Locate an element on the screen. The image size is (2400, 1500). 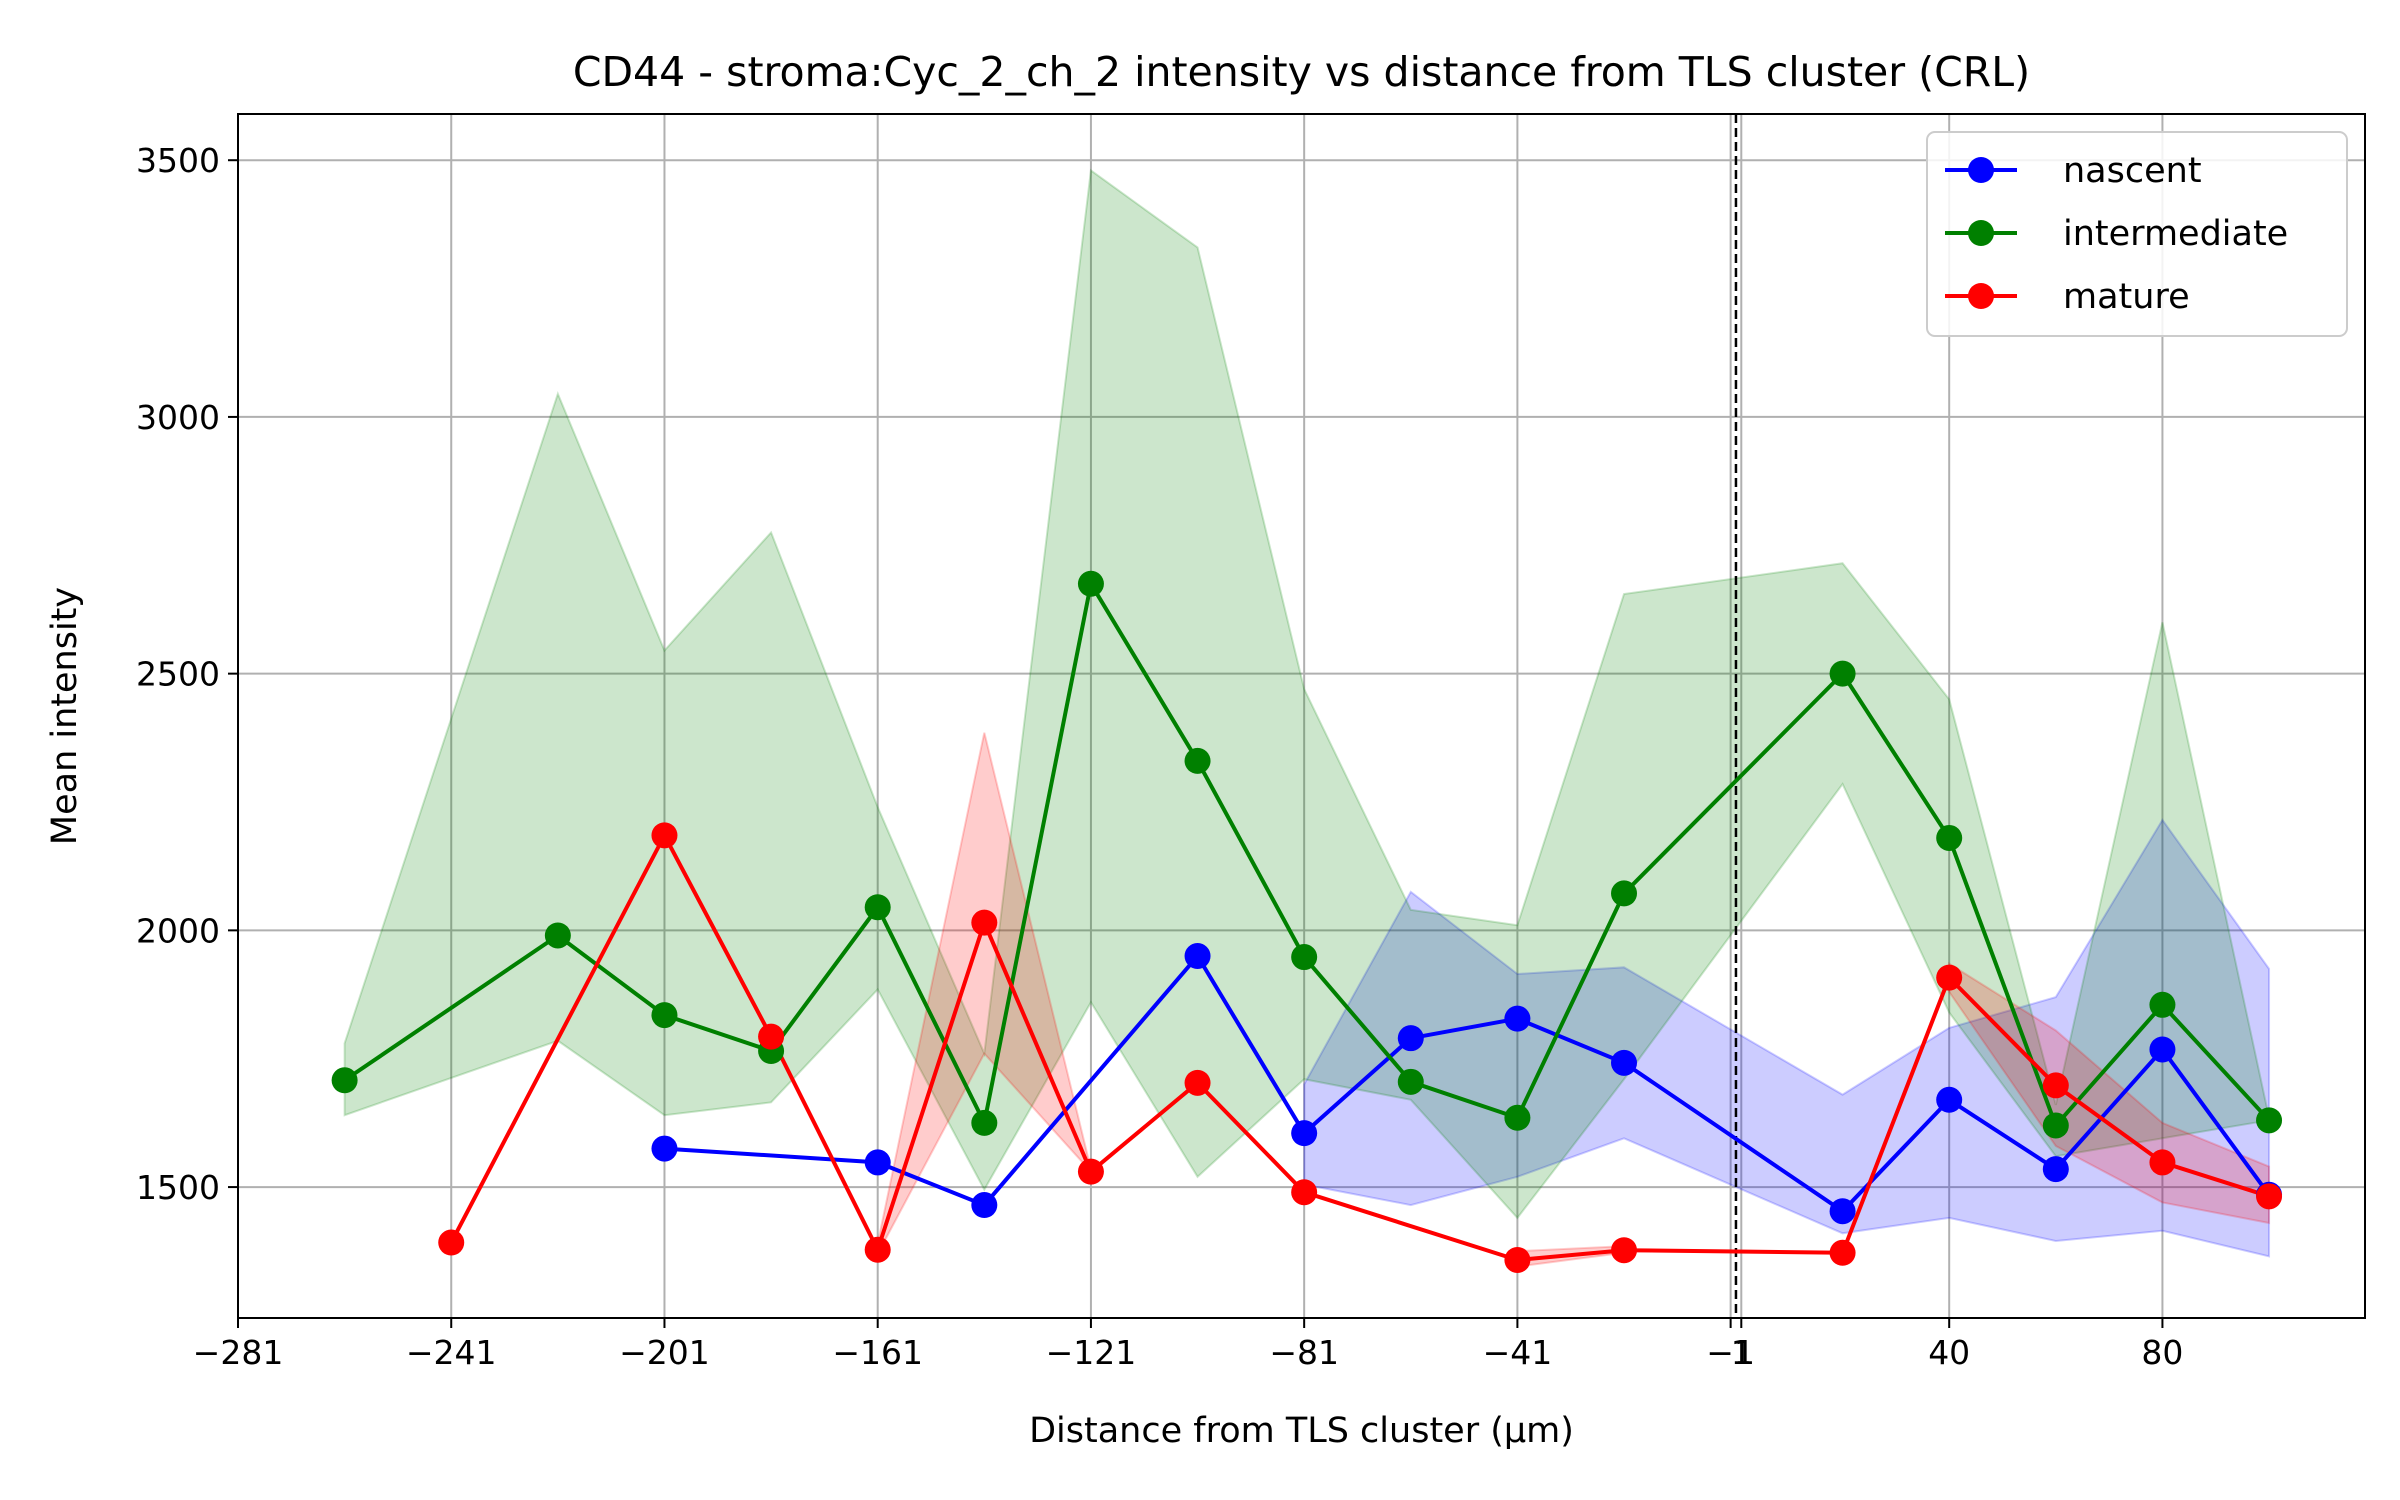
legend: nascent intermediate mature is located at coordinates (2137, 234).